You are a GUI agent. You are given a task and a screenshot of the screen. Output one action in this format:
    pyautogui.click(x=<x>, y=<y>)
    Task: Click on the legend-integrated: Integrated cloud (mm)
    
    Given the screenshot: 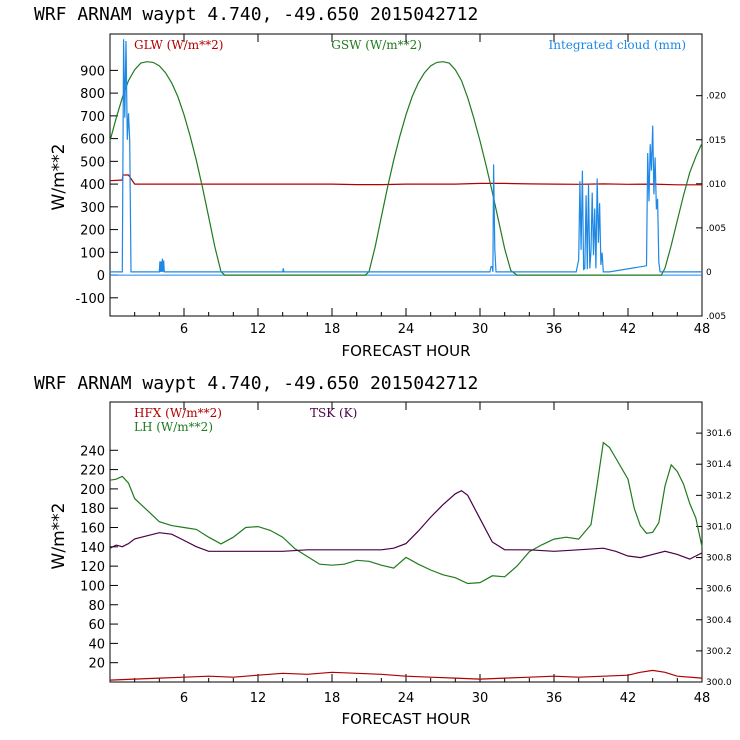 What is the action you would take?
    pyautogui.click(x=617, y=45)
    